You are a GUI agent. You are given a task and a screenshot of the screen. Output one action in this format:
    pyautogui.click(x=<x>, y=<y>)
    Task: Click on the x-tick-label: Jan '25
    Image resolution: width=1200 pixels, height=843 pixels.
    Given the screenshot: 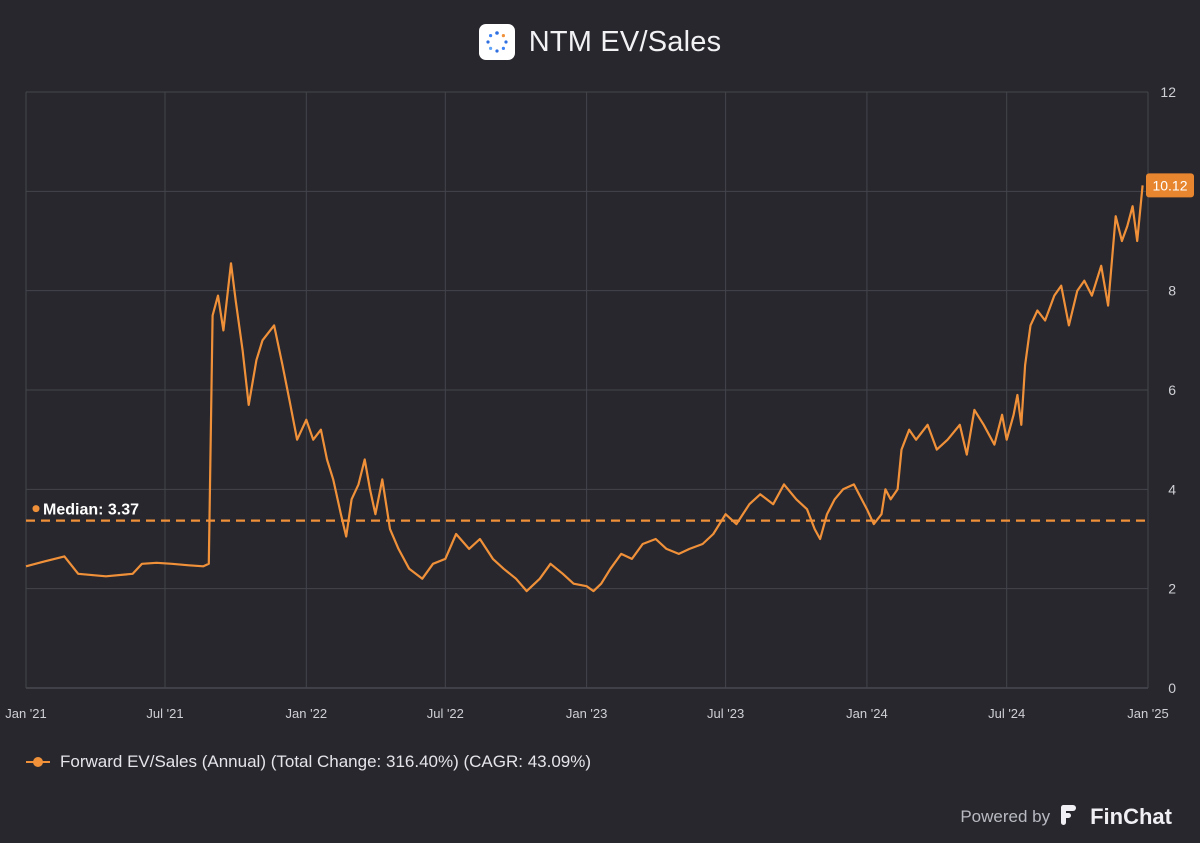 What is the action you would take?
    pyautogui.click(x=1148, y=713)
    